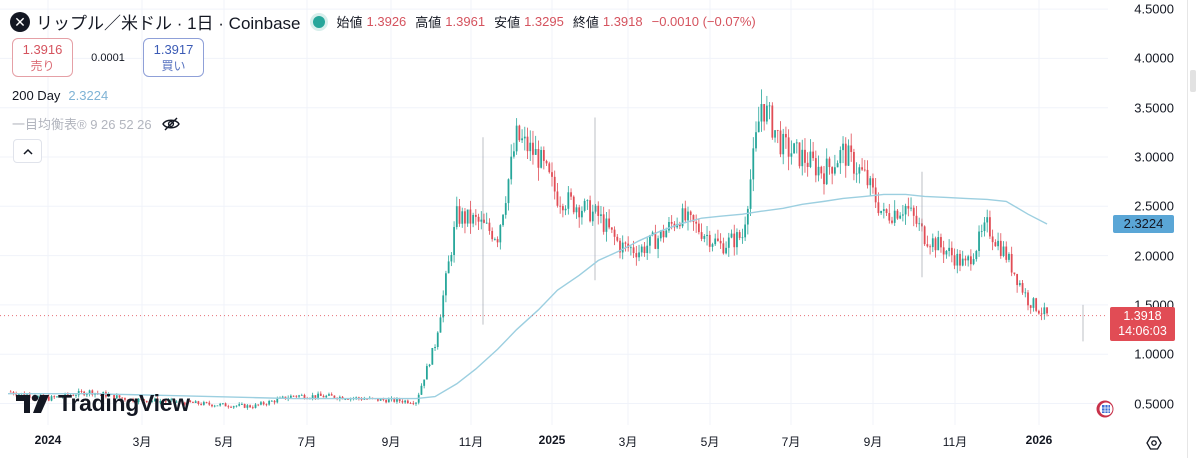  I want to click on economic-events-icon, so click(1105, 409).